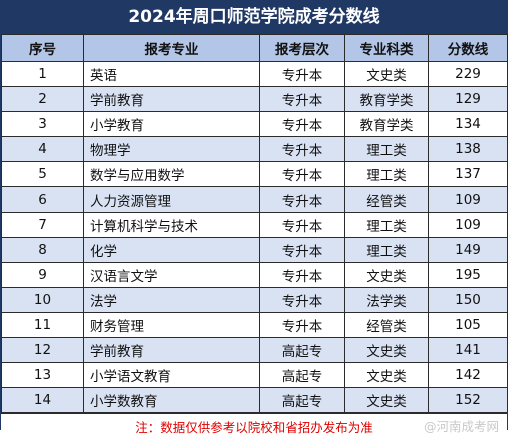 The width and height of the screenshot is (508, 441). Describe the element at coordinates (468, 174) in the screenshot. I see `cell-score: 137` at that location.